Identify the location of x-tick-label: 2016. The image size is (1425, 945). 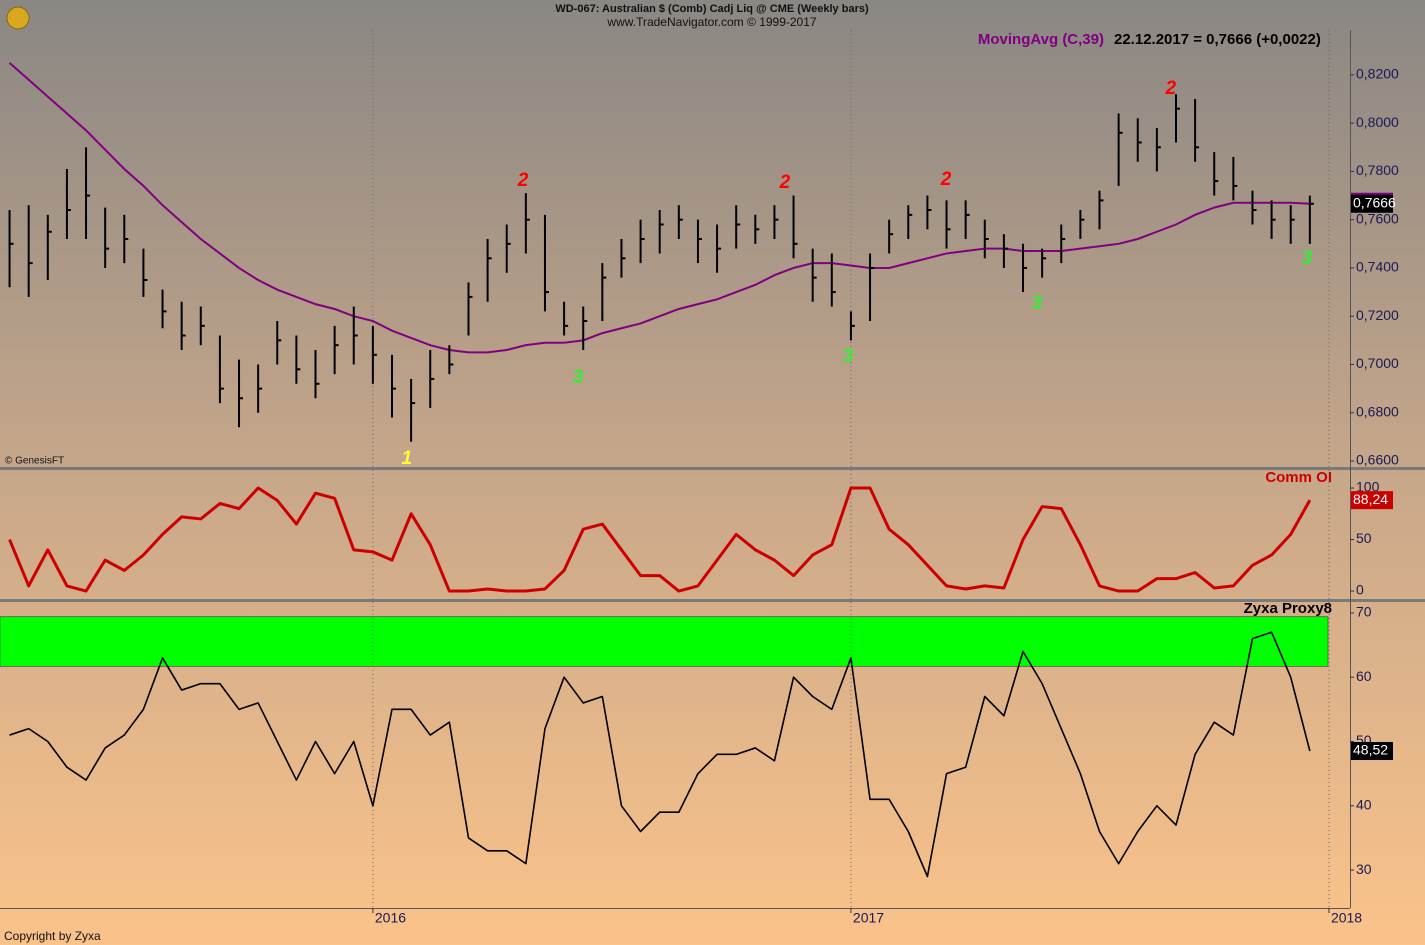
(390, 918).